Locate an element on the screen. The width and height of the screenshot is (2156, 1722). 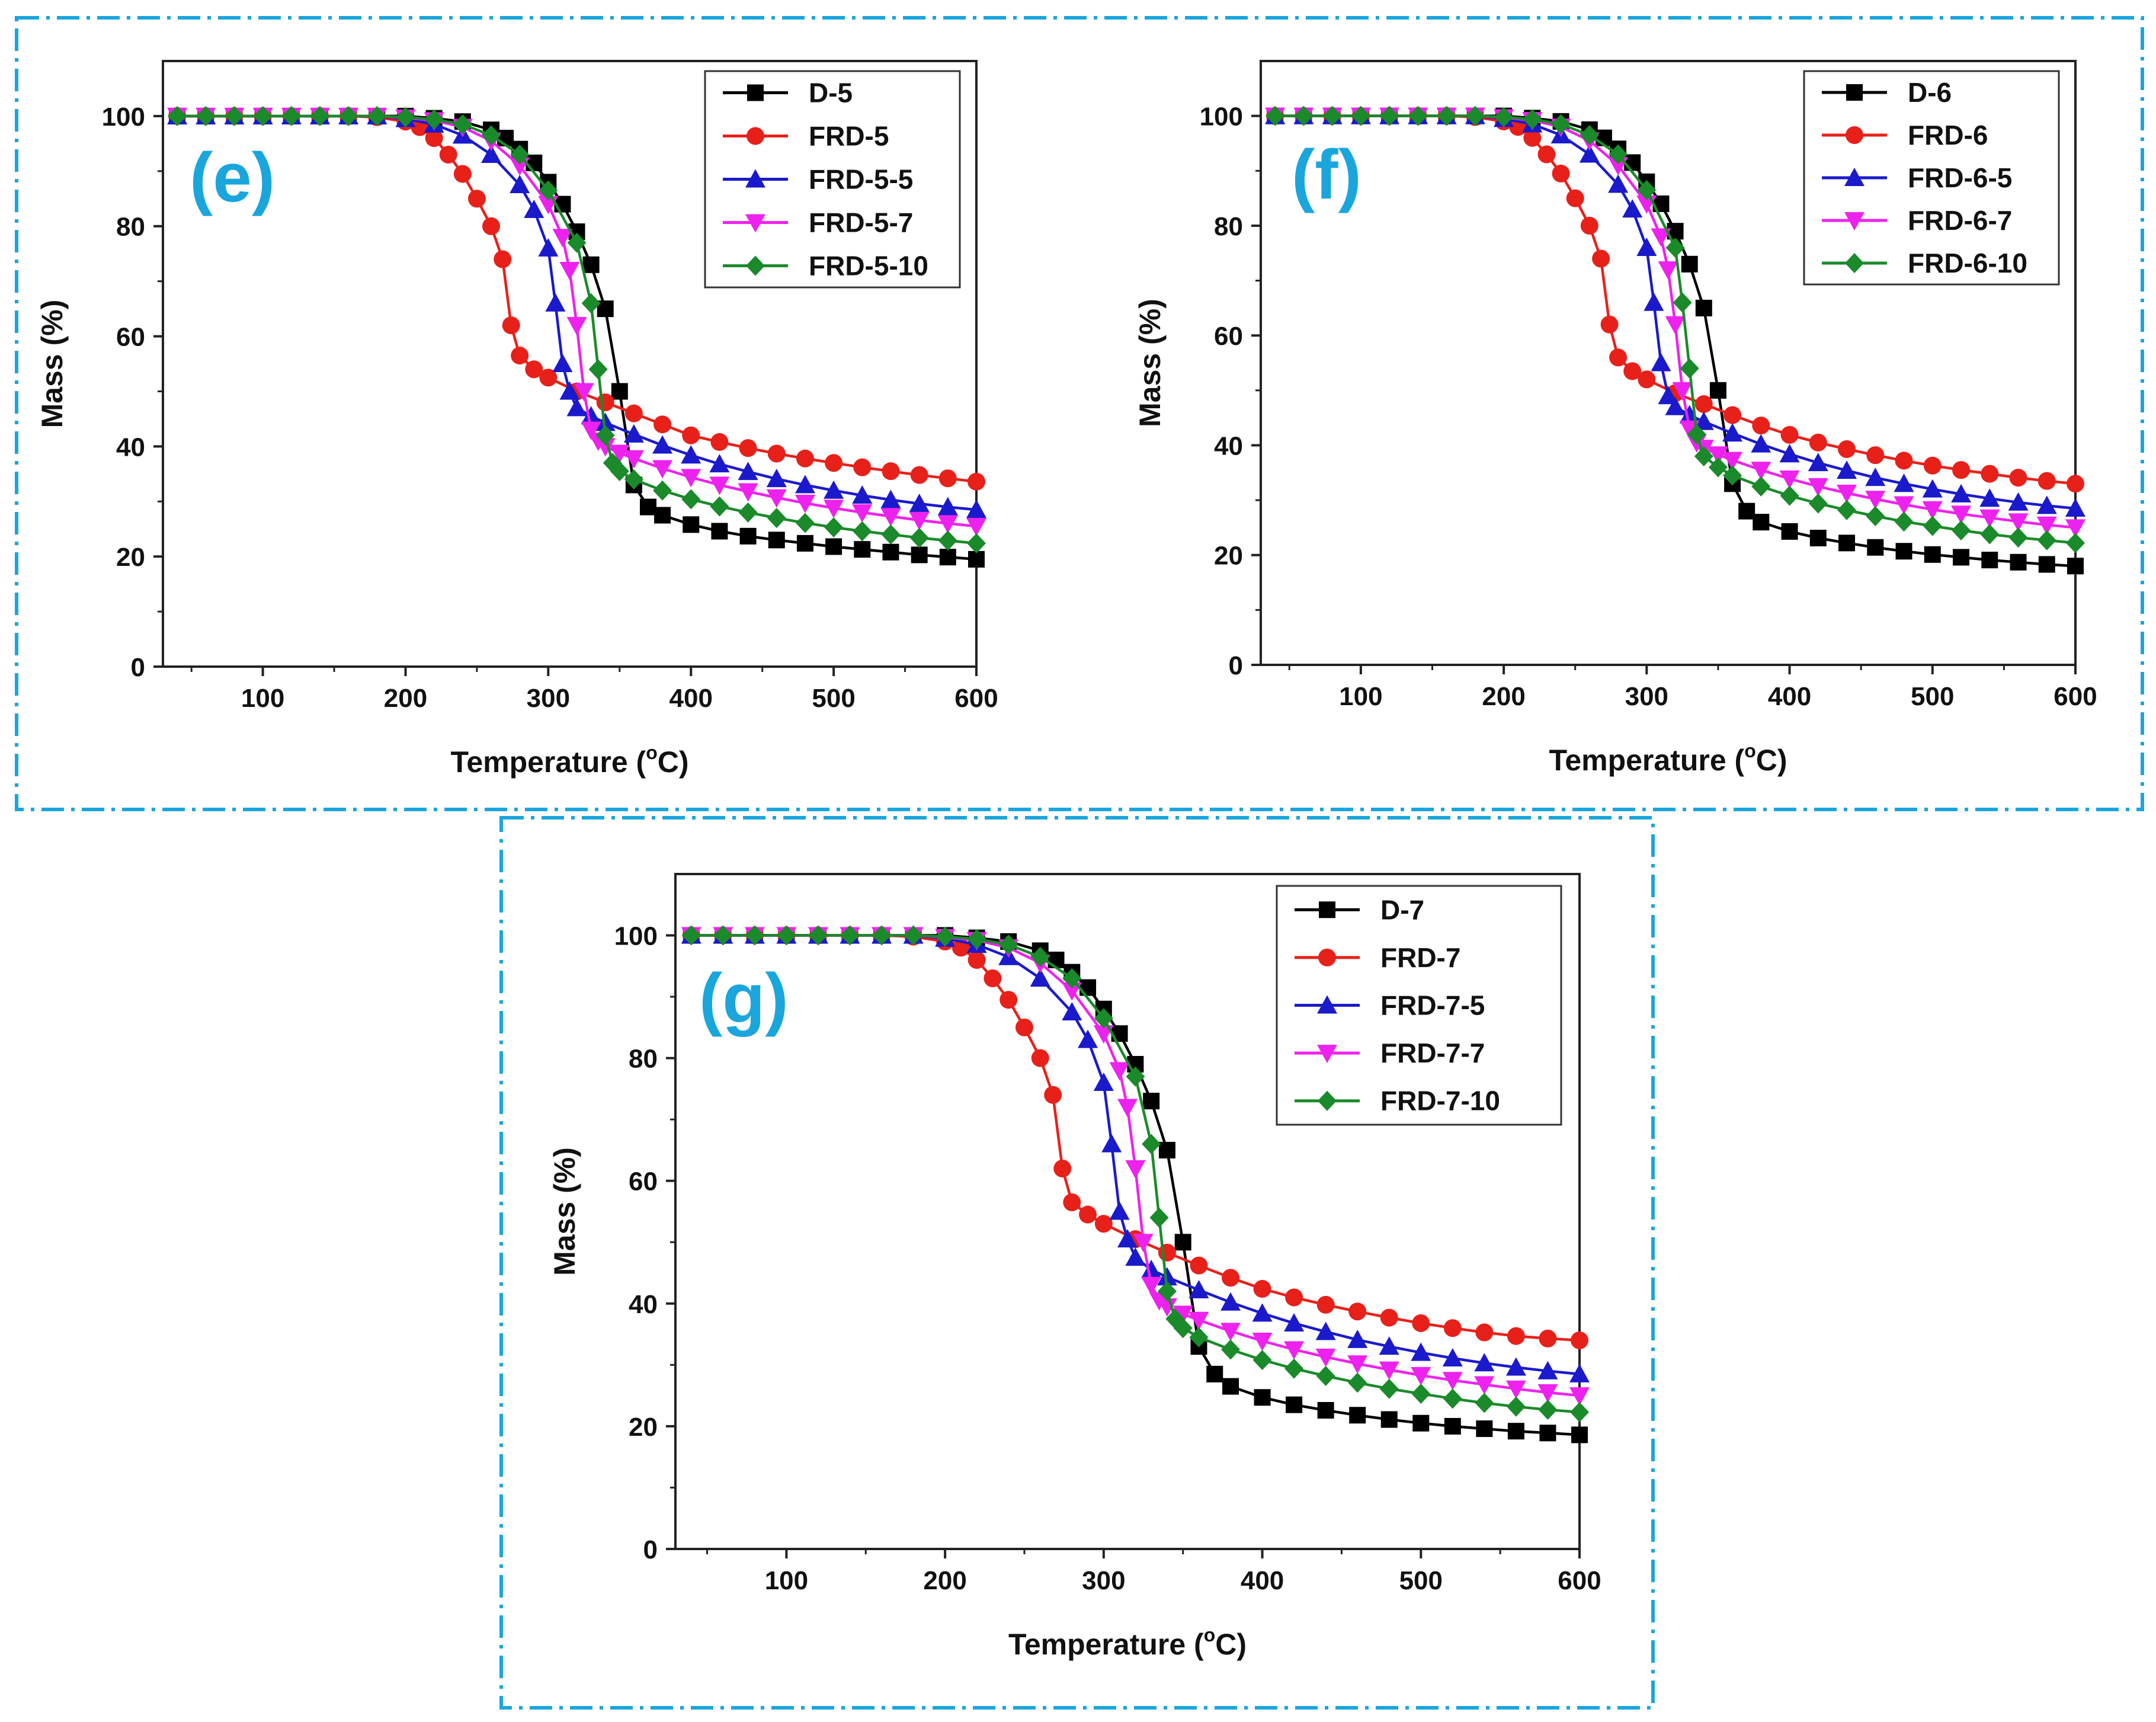
legend: D-6 FRD-6 FRD-6-5 FRD-6-7 FRD-6-10 is located at coordinates (1932, 178).